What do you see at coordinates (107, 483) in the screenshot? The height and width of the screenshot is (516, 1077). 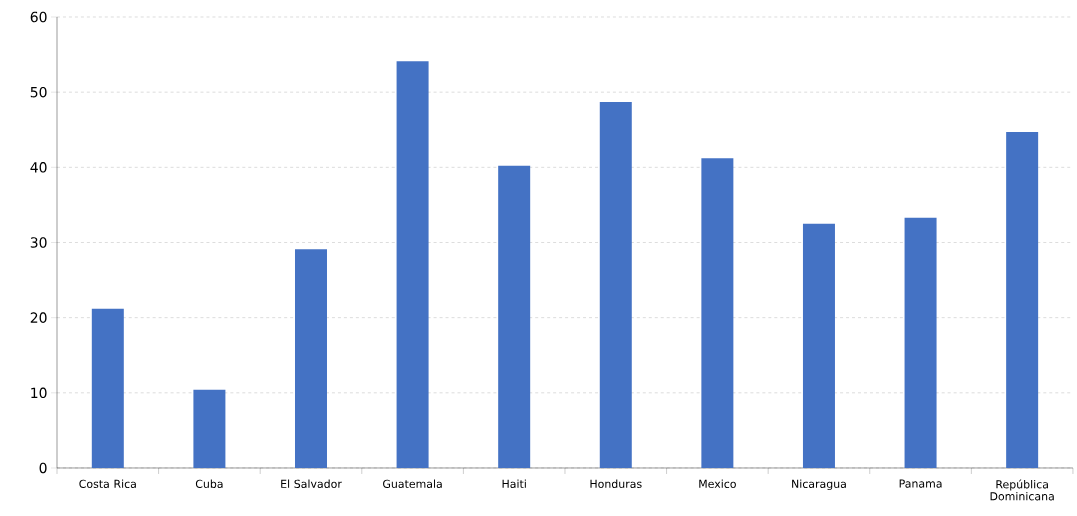 I see `x-tick-label: Costa Rica` at bounding box center [107, 483].